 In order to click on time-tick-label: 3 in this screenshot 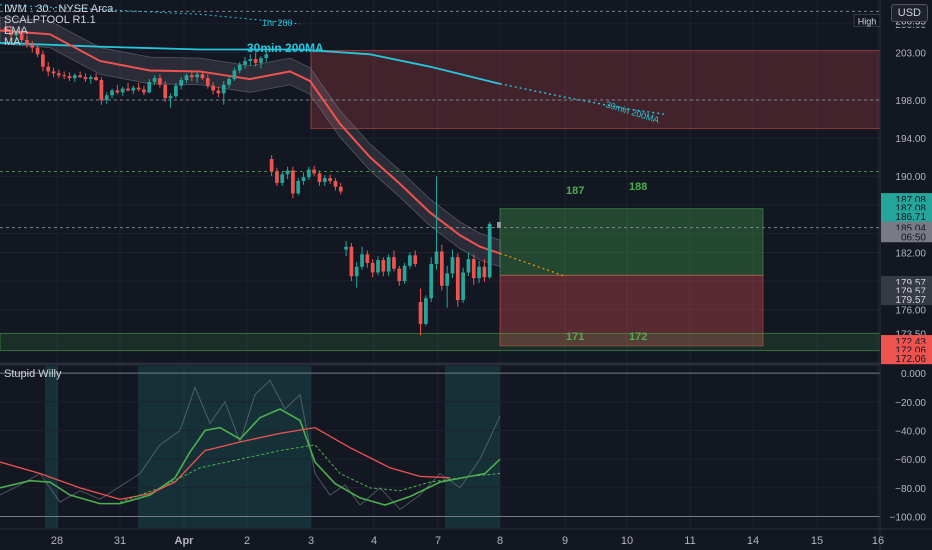, I will do `click(311, 541)`.